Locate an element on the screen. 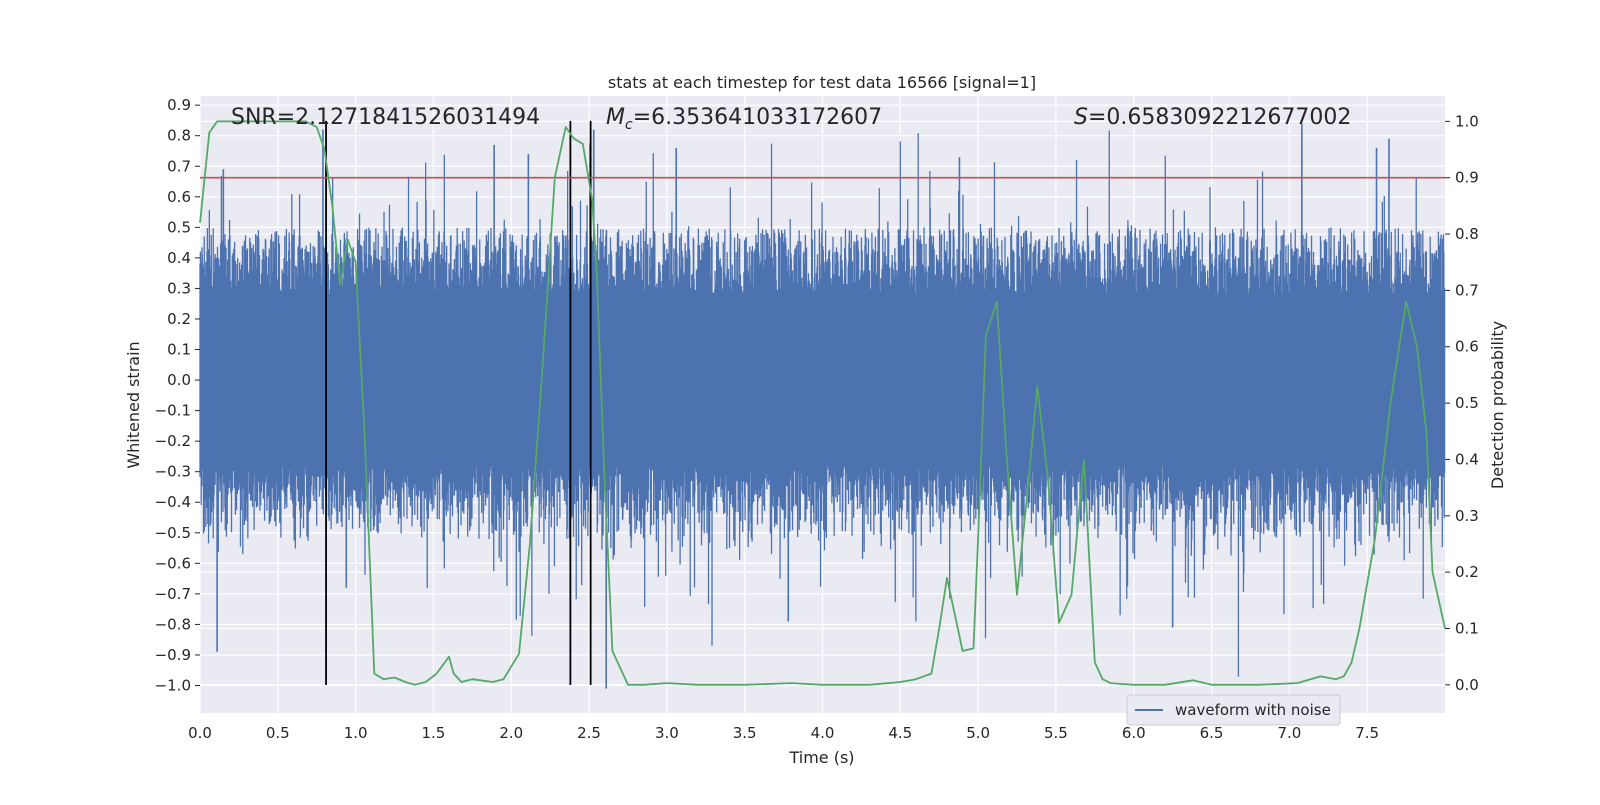 This screenshot has height=805, width=1600. y2-tick-label: 0.6 is located at coordinates (1467, 347).